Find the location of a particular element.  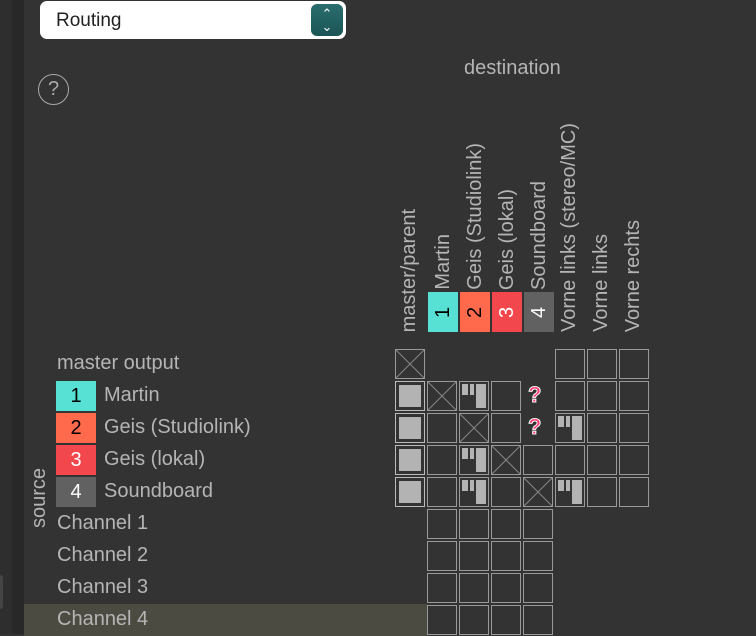

source-label: Geis (lokal) is located at coordinates (155, 459).